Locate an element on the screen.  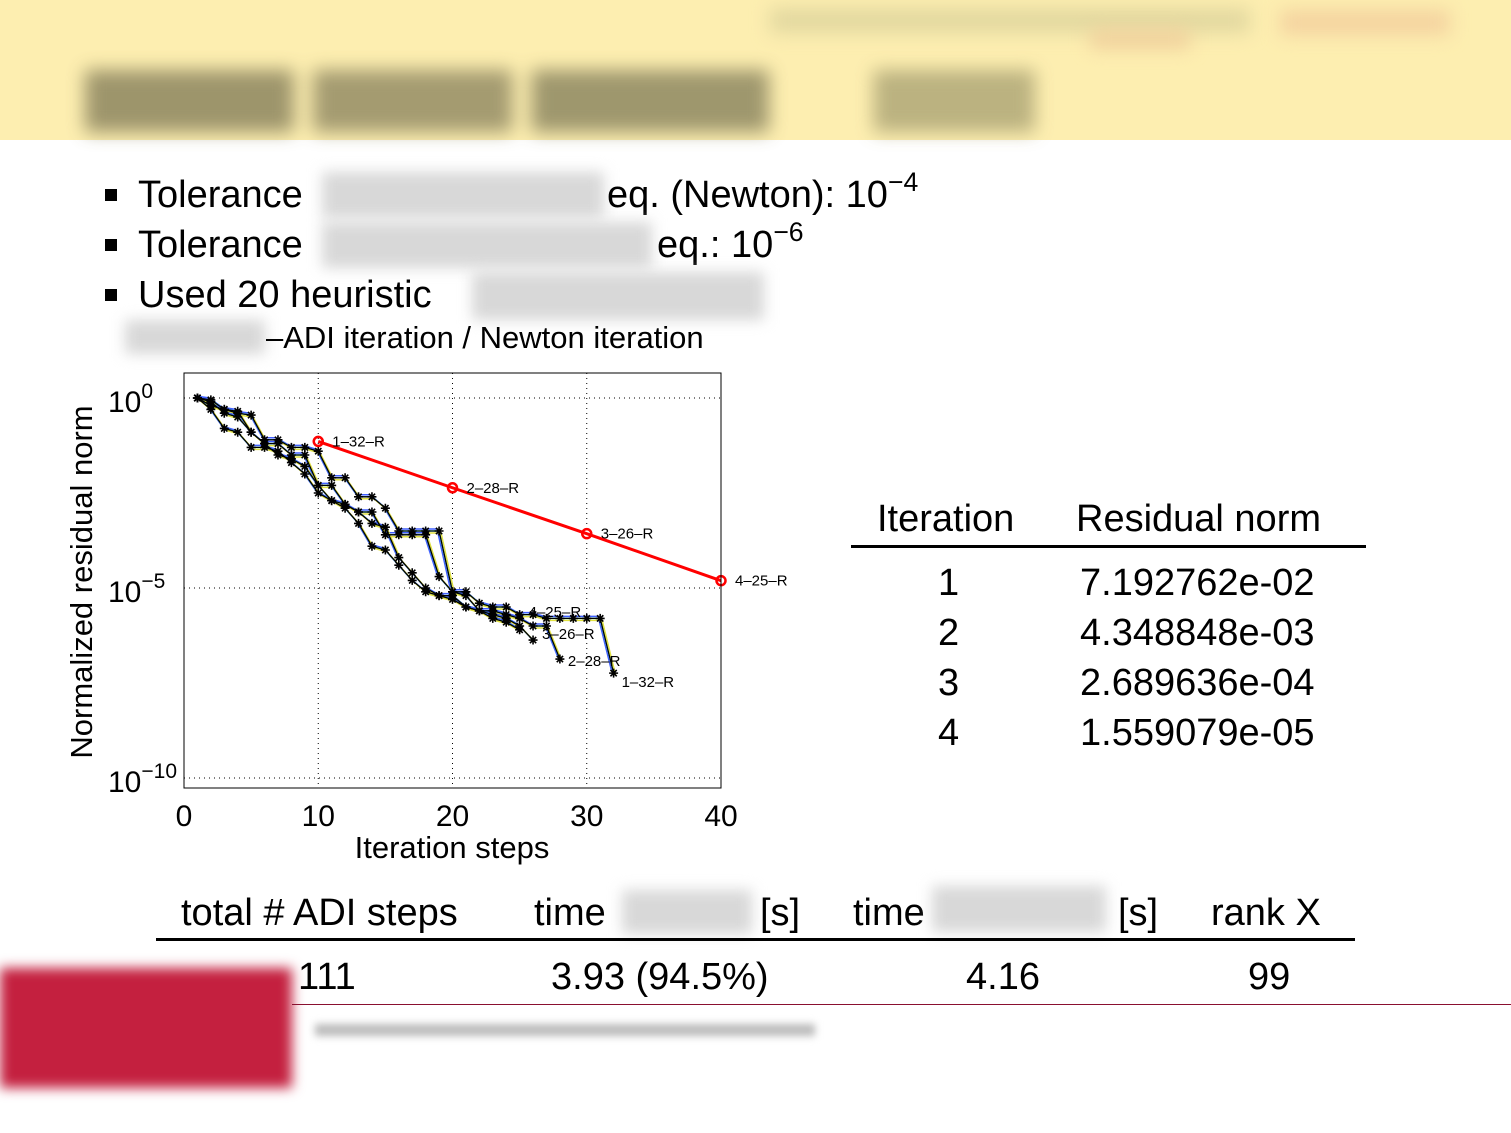
bullet-1-pre: Tolerance is located at coordinates (220, 195).